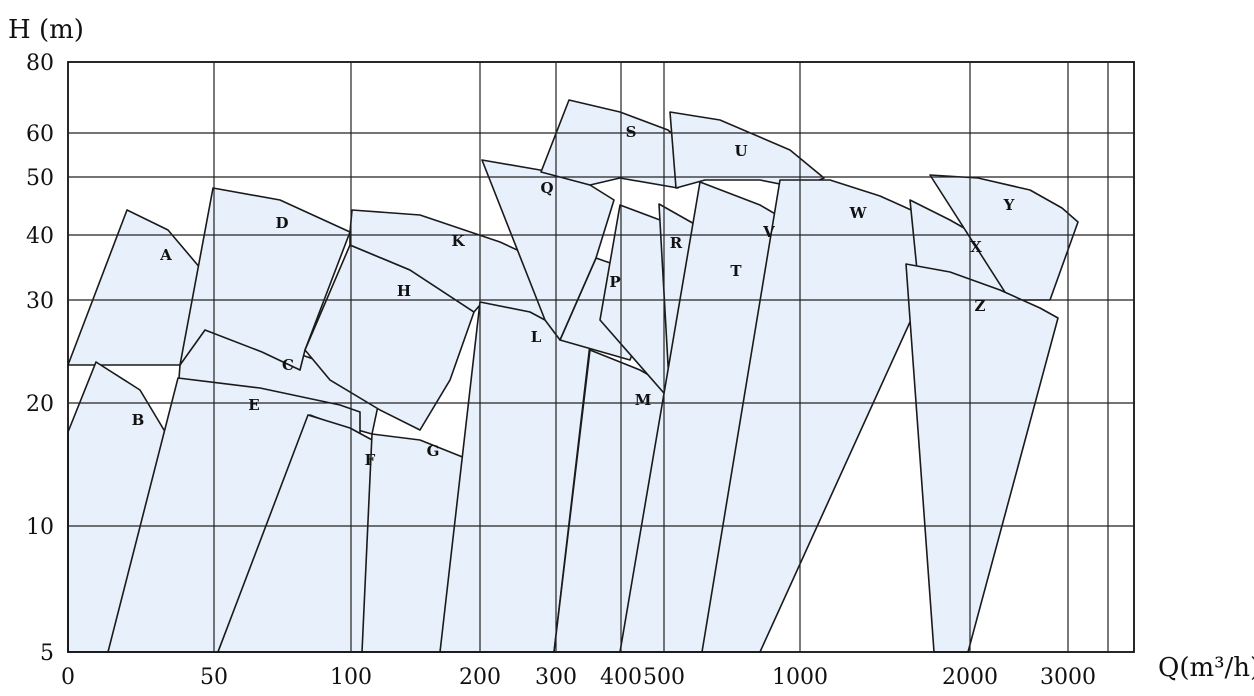 This screenshot has height=696, width=1254. I want to click on zone-z-area, so click(982, 458).